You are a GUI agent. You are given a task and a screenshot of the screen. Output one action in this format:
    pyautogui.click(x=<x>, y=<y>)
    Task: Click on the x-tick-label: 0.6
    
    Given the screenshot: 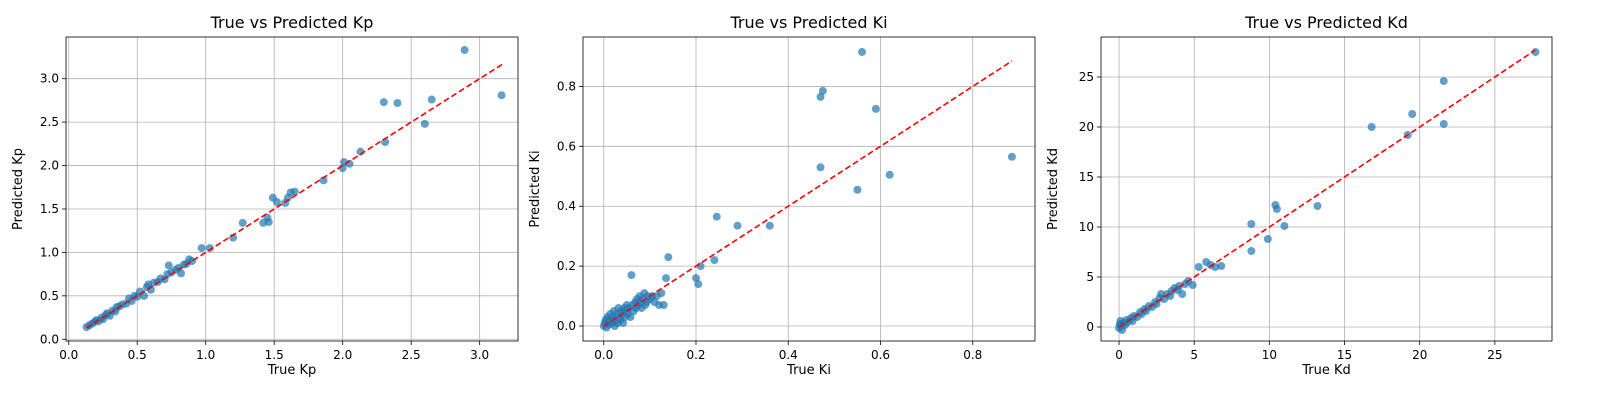 What is the action you would take?
    pyautogui.click(x=880, y=355)
    